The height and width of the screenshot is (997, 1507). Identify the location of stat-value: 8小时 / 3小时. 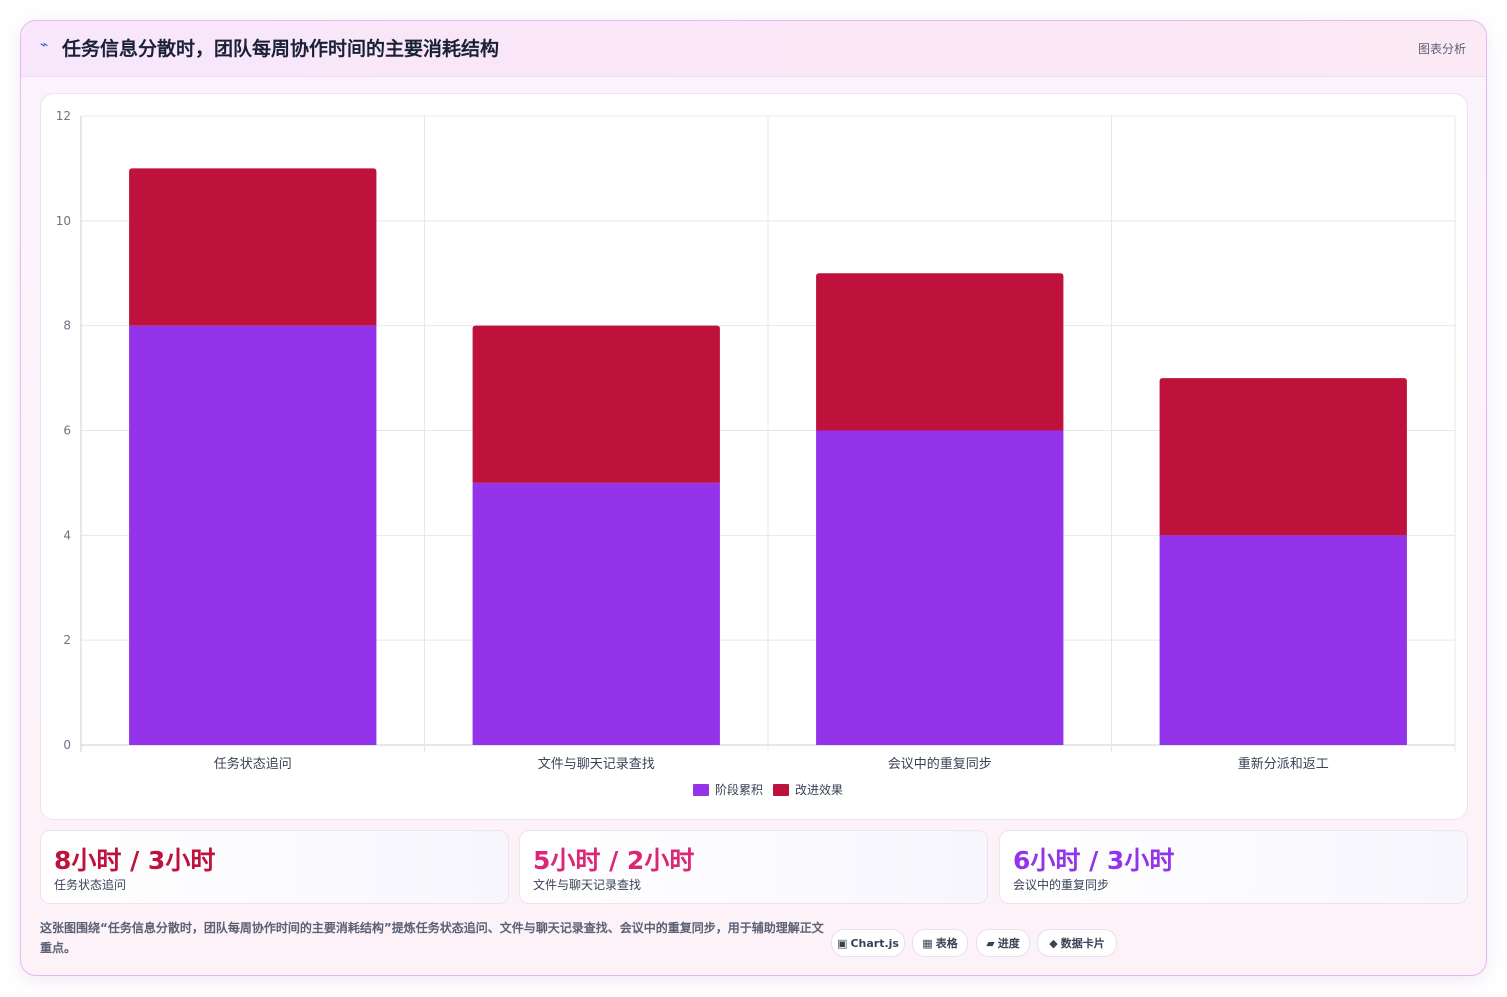
(135, 860).